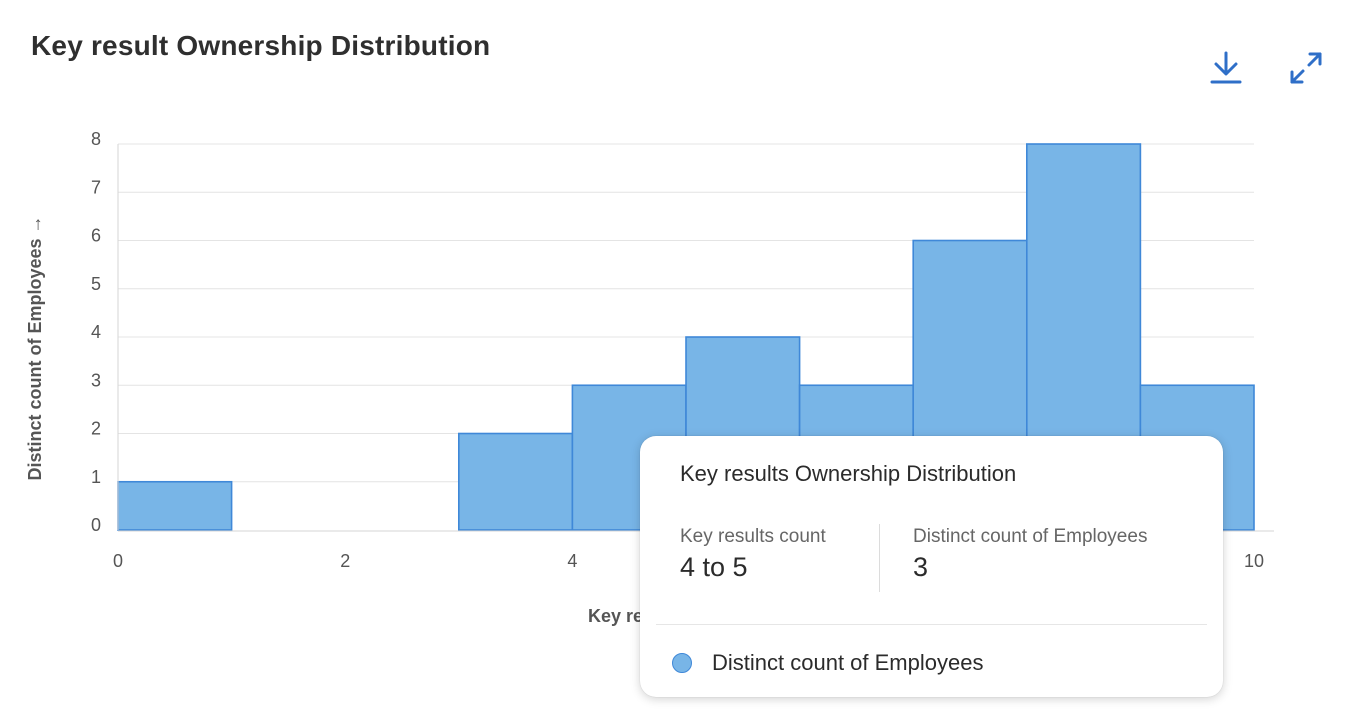 This screenshot has width=1372, height=720. What do you see at coordinates (118, 561) in the screenshot?
I see `x-tick-label: 0` at bounding box center [118, 561].